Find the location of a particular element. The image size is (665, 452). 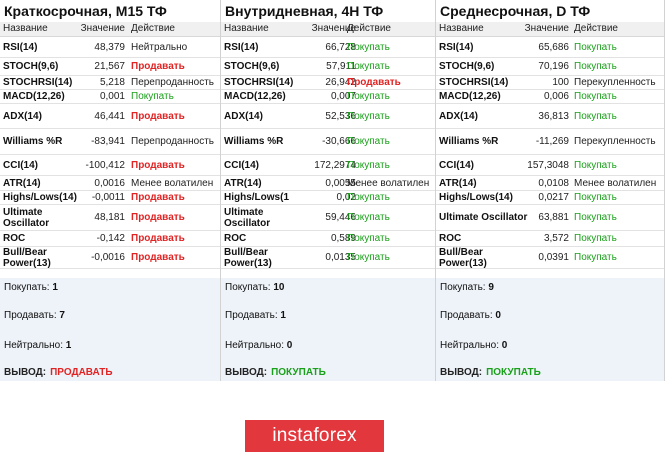

indicator-value: 0,0217 is located at coordinates (553, 197).